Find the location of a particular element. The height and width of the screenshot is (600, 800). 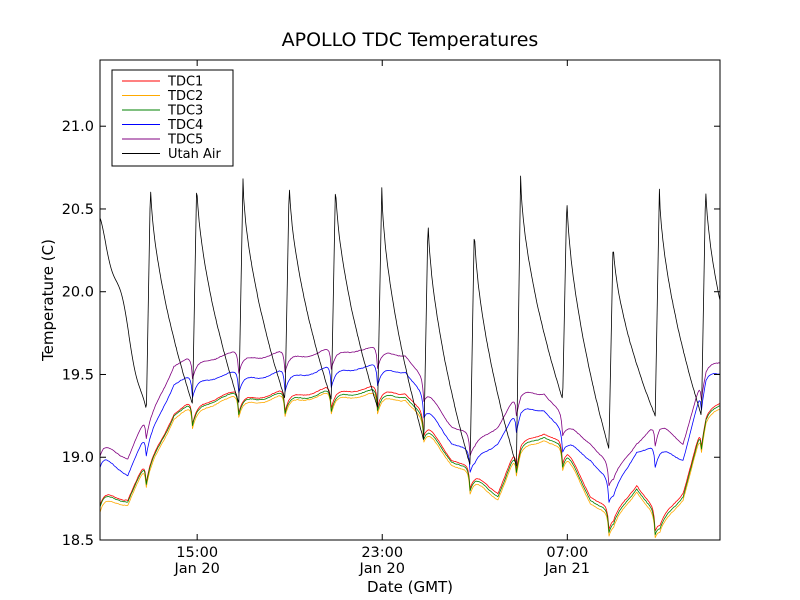

x-tick-label-date-2: Jan 21 is located at coordinates (567, 569).